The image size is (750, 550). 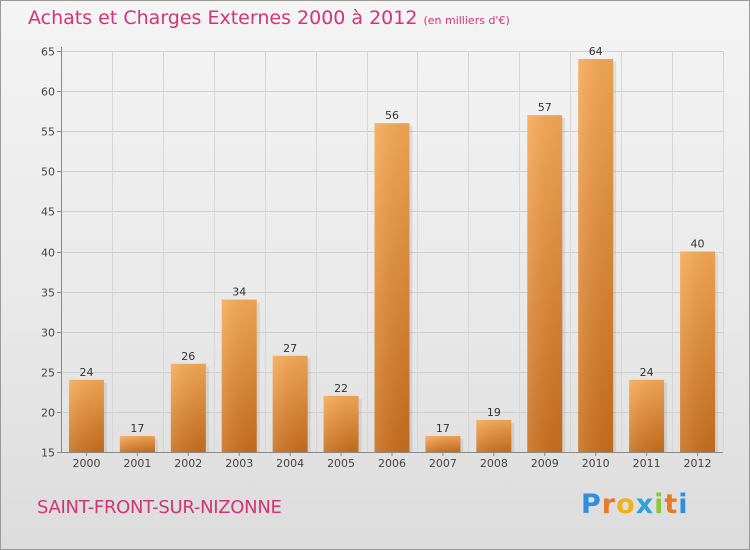 What do you see at coordinates (698, 244) in the screenshot?
I see `bar-value-label: 40` at bounding box center [698, 244].